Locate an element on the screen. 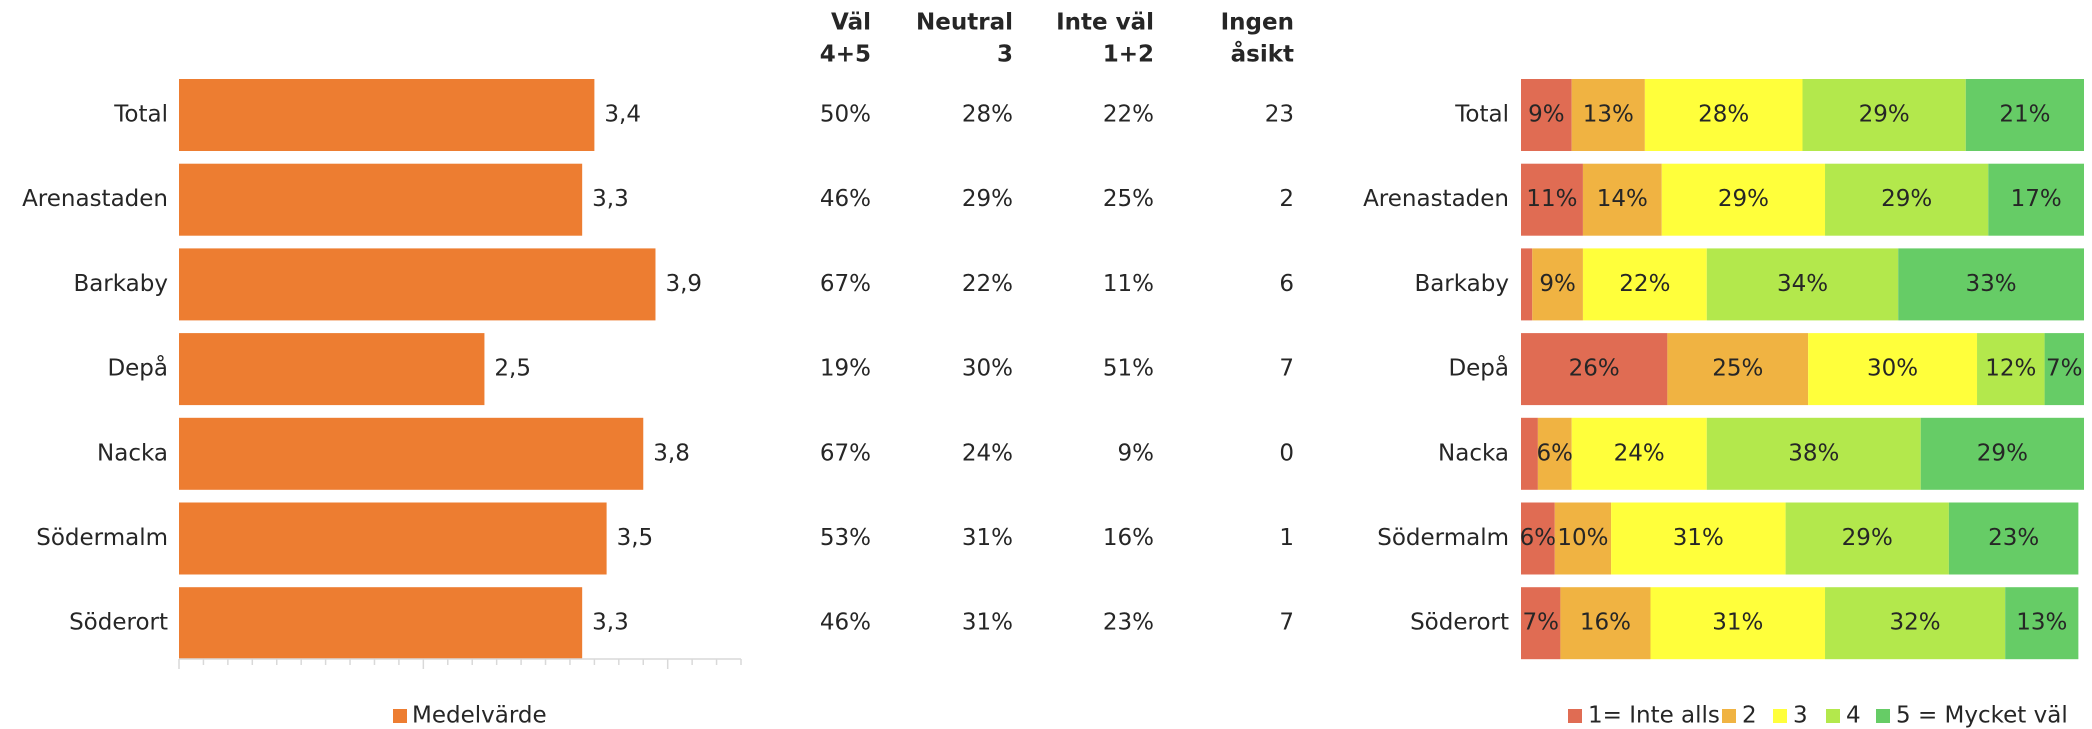 The width and height of the screenshot is (2092, 729). value-label: 33% is located at coordinates (1991, 284).